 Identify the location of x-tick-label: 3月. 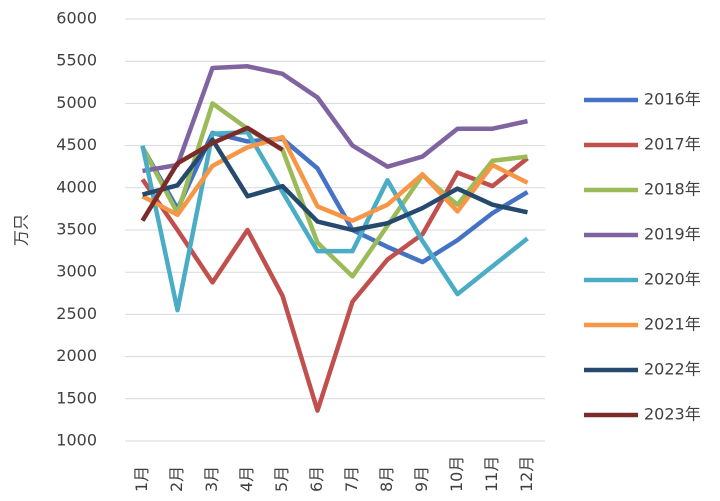
(211, 479).